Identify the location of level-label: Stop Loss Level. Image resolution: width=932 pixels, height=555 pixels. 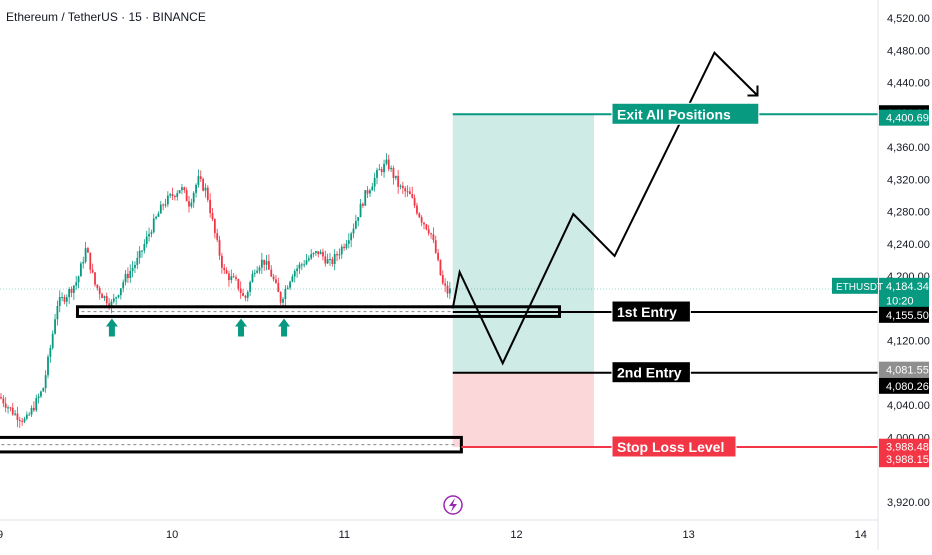
(670, 447).